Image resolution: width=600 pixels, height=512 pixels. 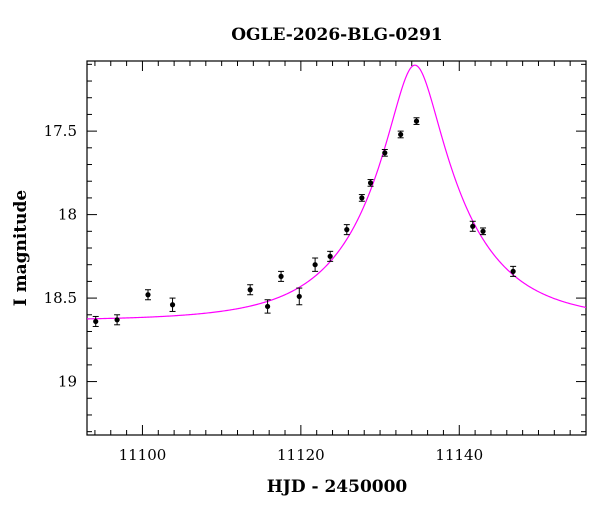 I want to click on y-tick-labels: 17.5 18 18.5 19, so click(x=60, y=256).